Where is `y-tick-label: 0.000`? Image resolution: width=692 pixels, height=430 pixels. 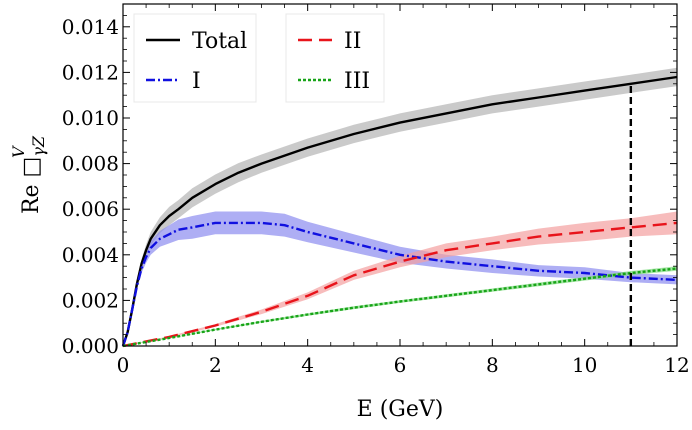 y-tick-label: 0.000 is located at coordinates (90, 346).